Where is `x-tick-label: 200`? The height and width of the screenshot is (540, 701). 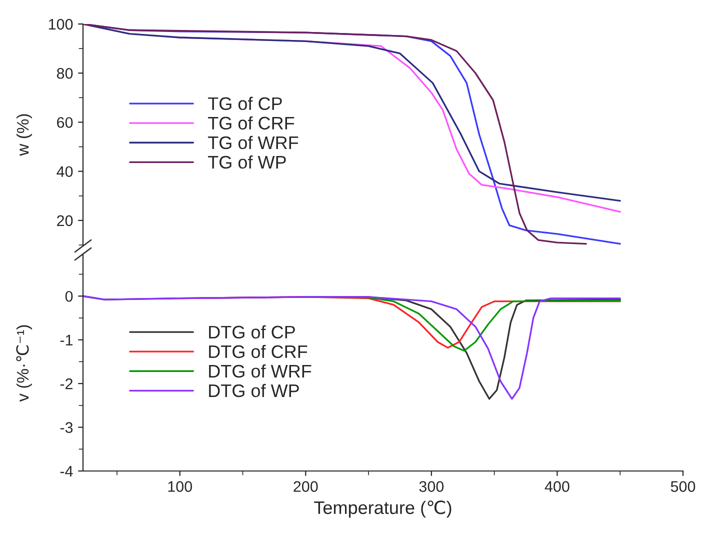 x-tick-label: 200 is located at coordinates (306, 486).